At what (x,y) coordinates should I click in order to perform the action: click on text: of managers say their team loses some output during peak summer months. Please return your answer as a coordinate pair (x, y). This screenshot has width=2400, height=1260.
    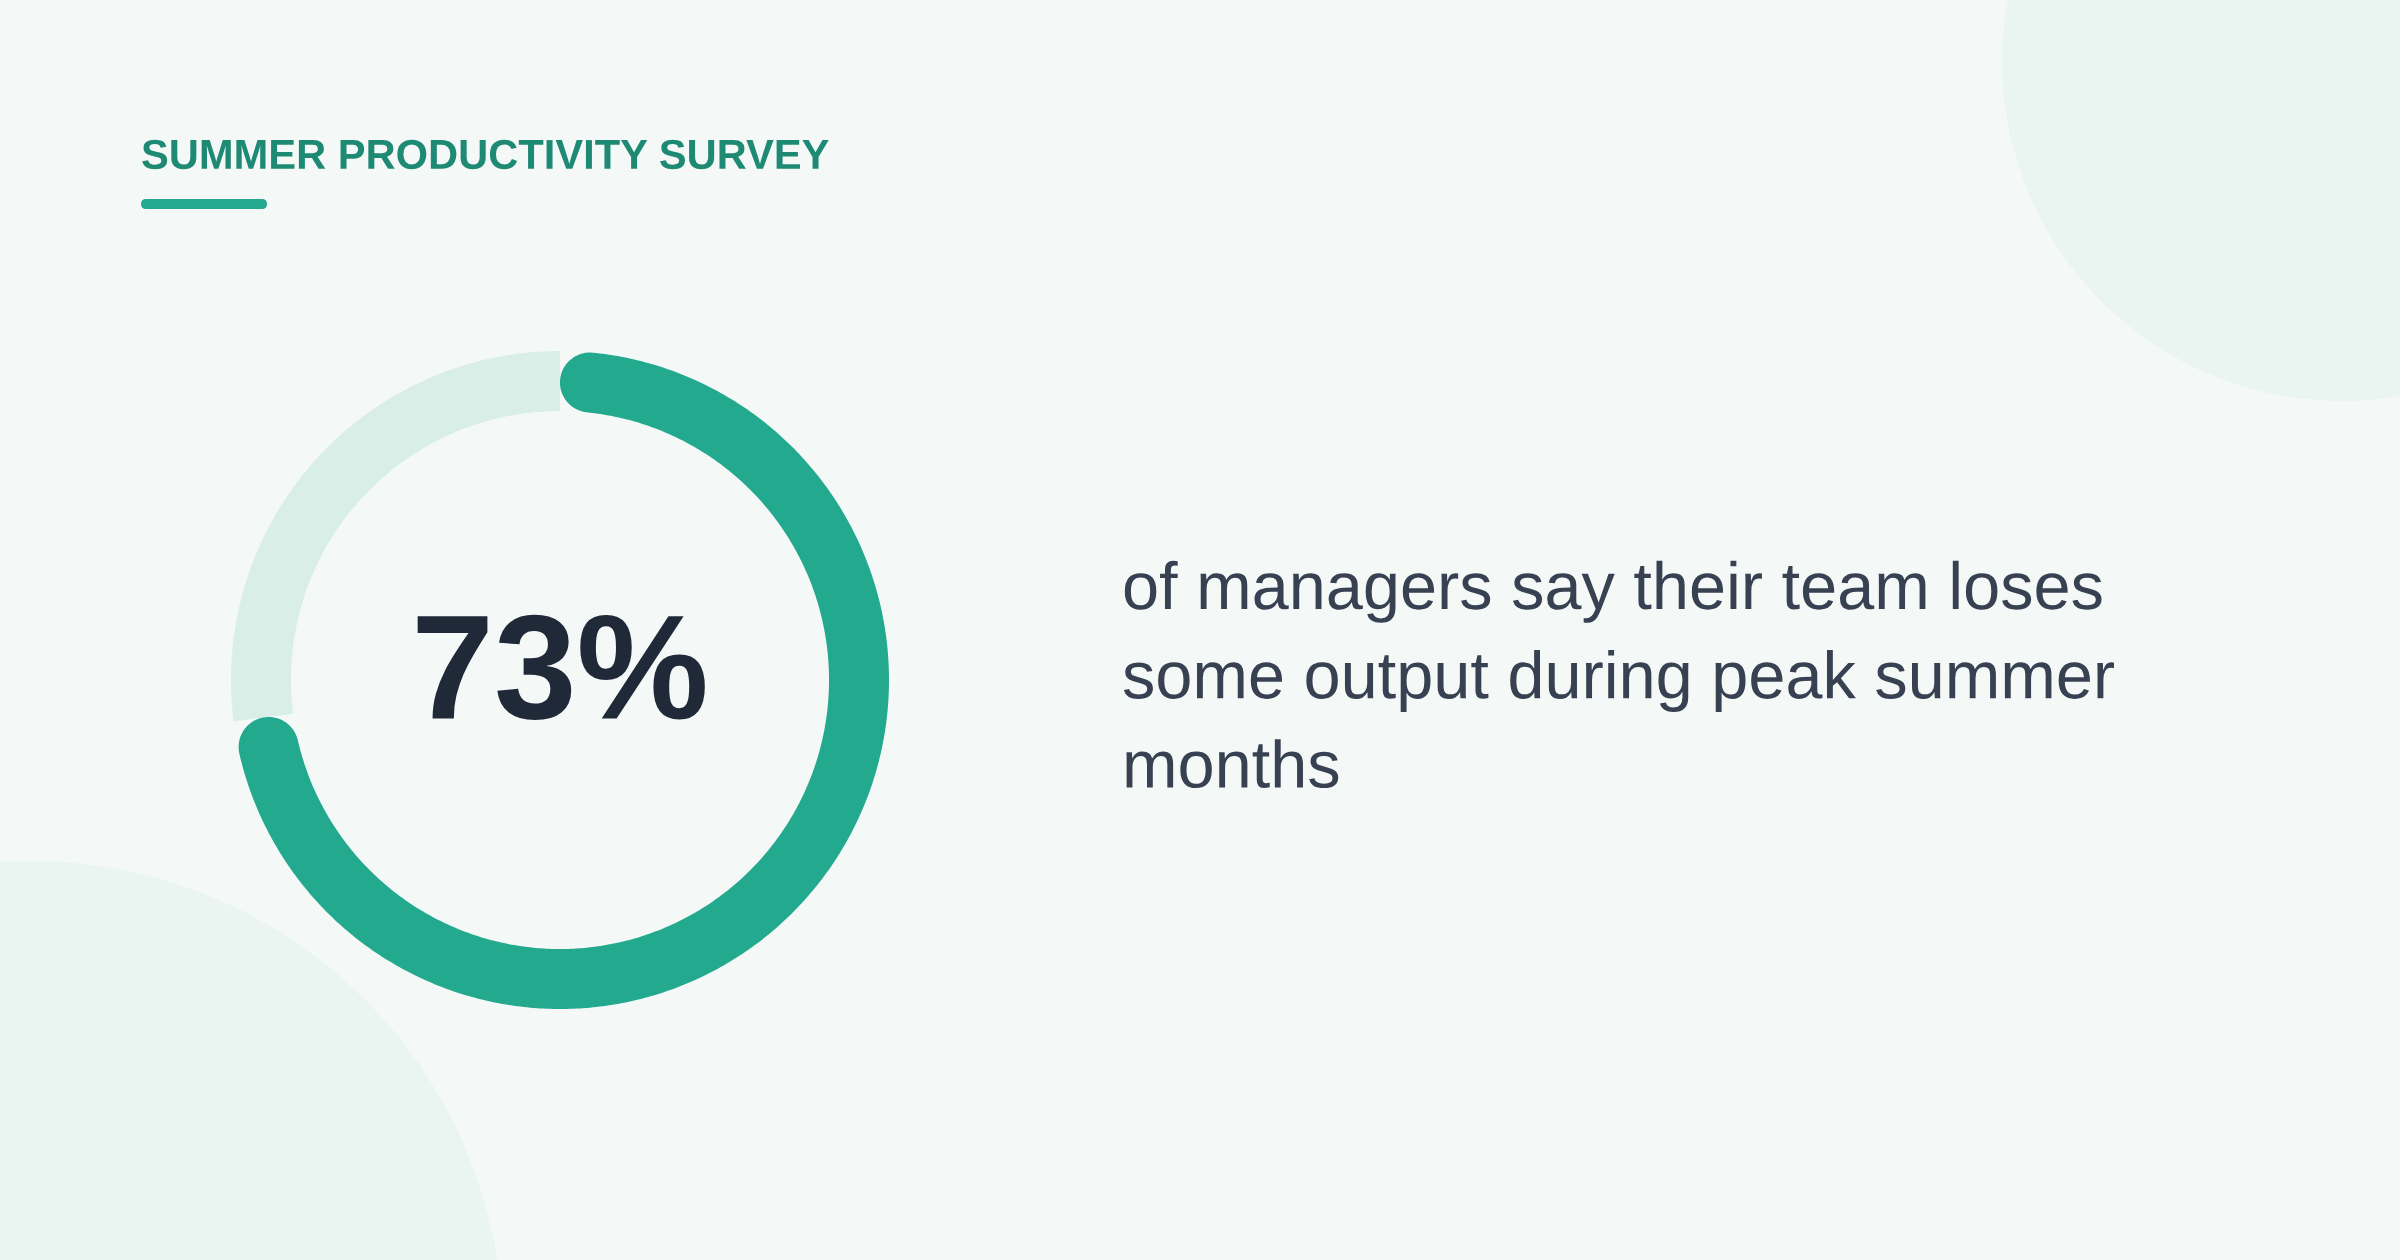
    Looking at the image, I should click on (1618, 674).